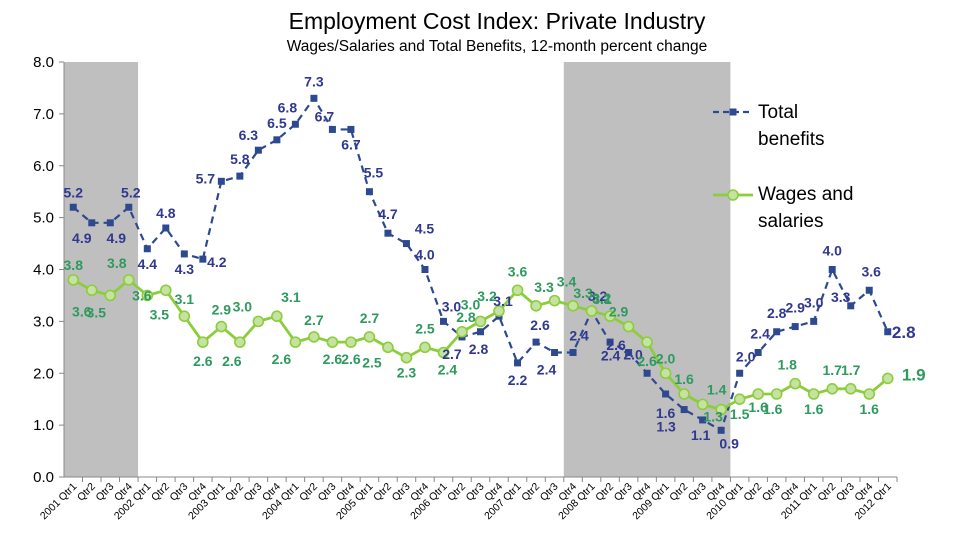  I want to click on data-label: 3.8, so click(117, 263).